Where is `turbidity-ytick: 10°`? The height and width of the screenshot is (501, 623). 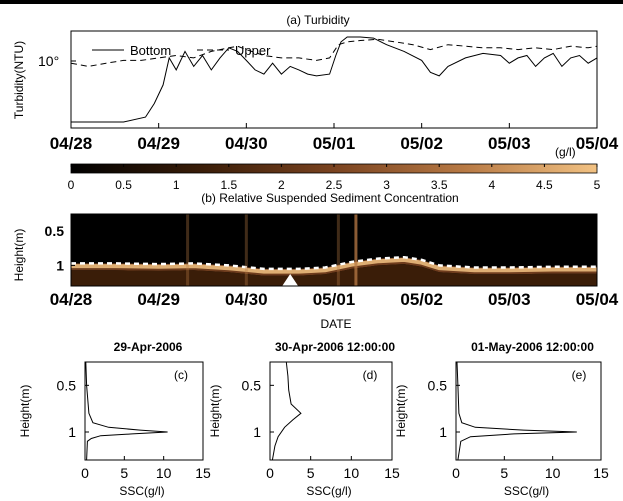 turbidity-ytick: 10° is located at coordinates (48, 61).